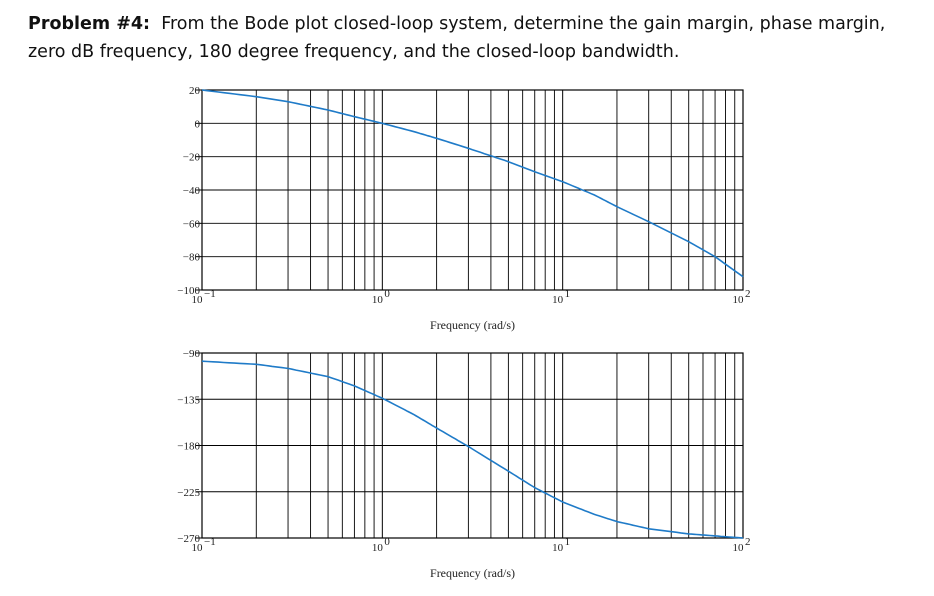 The width and height of the screenshot is (934, 596). Describe the element at coordinates (198, 124) in the screenshot. I see `y-tick-label: 0` at that location.